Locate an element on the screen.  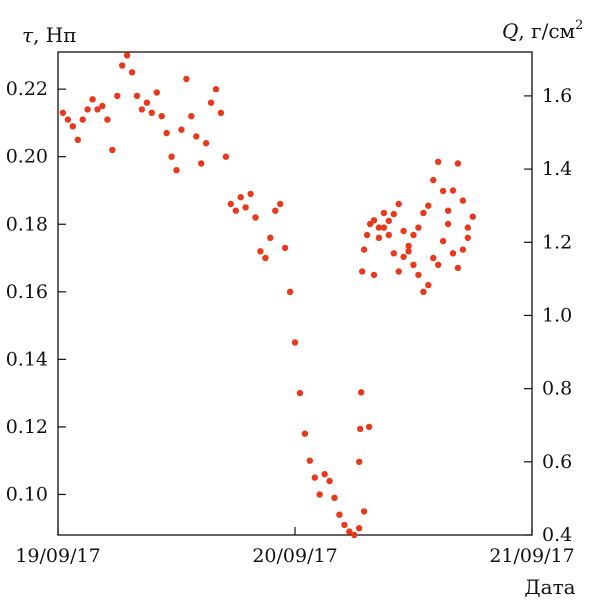
right-tick-label: 1.6 is located at coordinates (557, 96).